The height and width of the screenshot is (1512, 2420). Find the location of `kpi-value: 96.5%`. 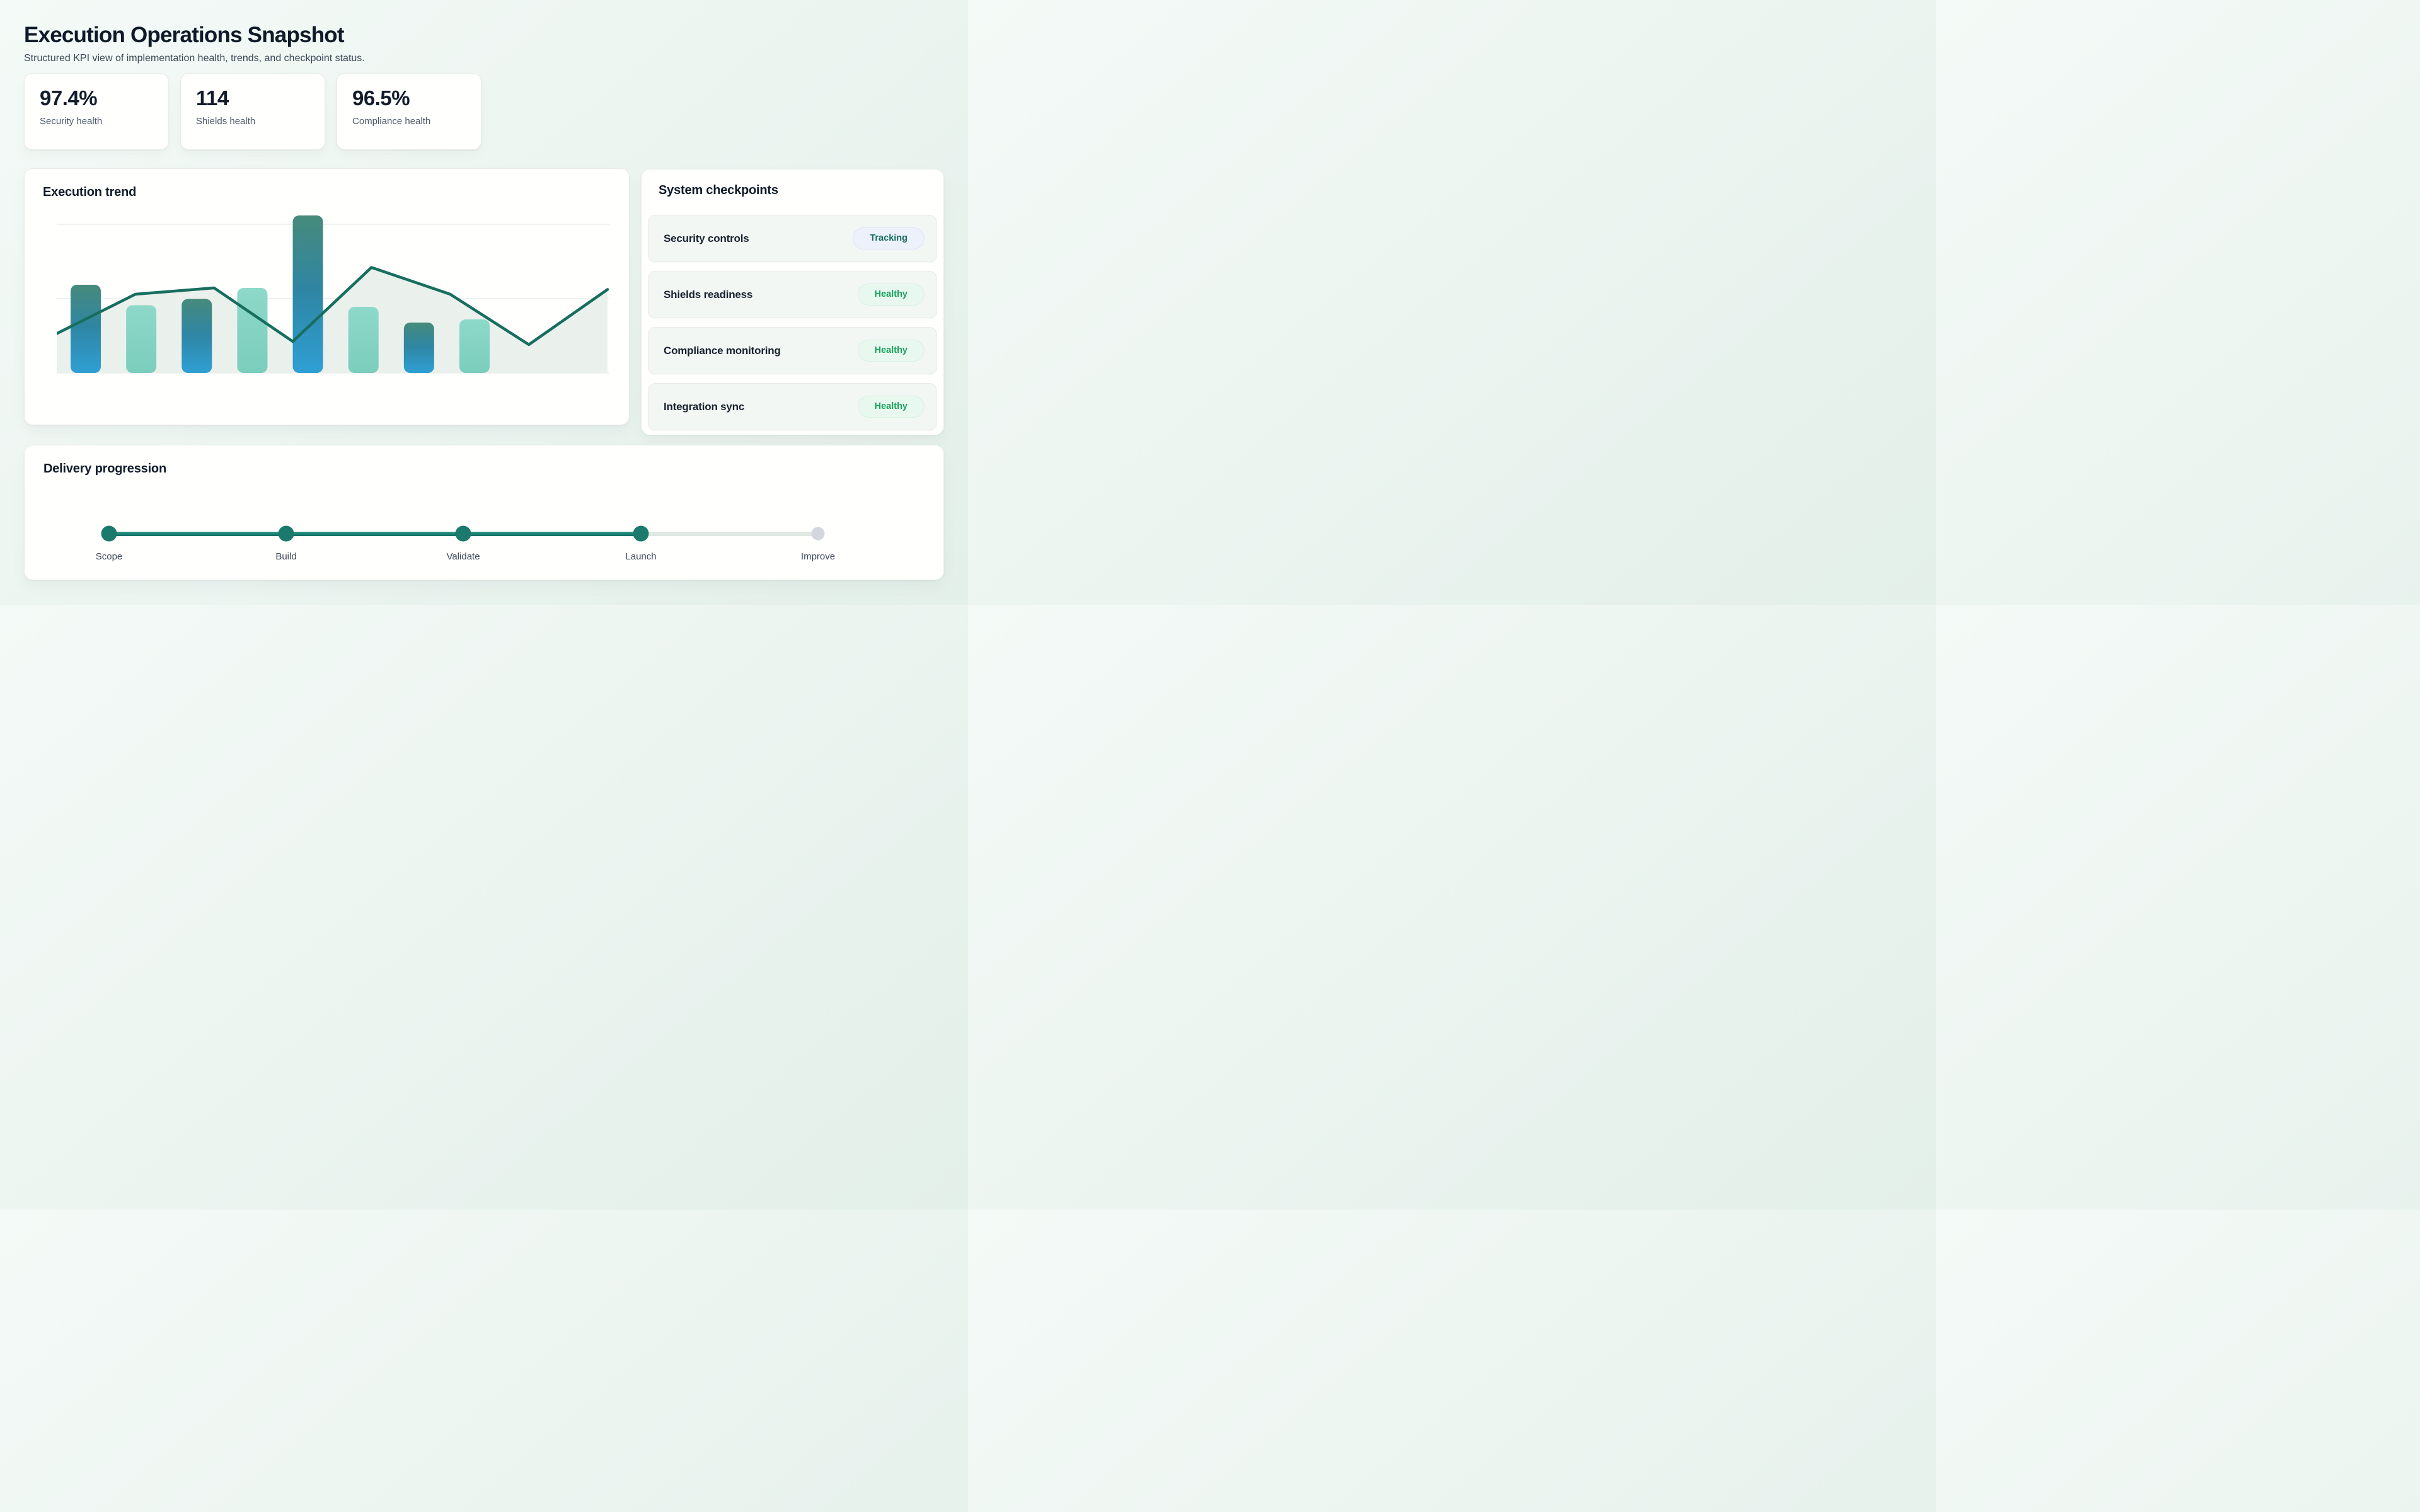

kpi-value: 96.5% is located at coordinates (381, 98).